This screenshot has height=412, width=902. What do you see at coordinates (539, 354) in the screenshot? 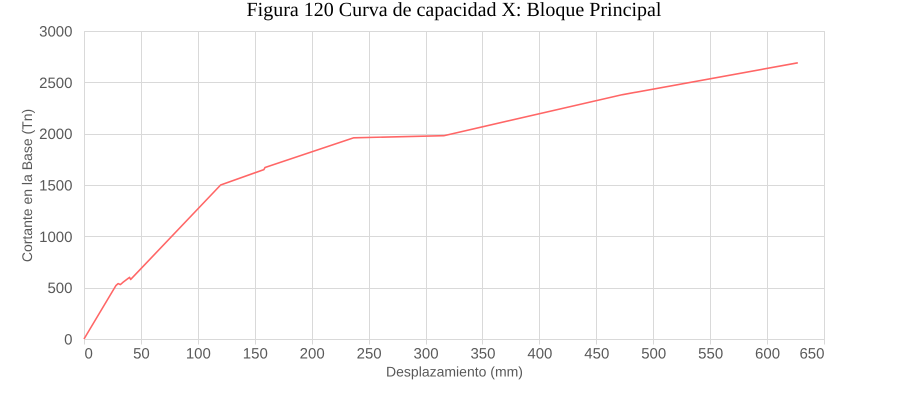
I see `x-tick-label: 400` at bounding box center [539, 354].